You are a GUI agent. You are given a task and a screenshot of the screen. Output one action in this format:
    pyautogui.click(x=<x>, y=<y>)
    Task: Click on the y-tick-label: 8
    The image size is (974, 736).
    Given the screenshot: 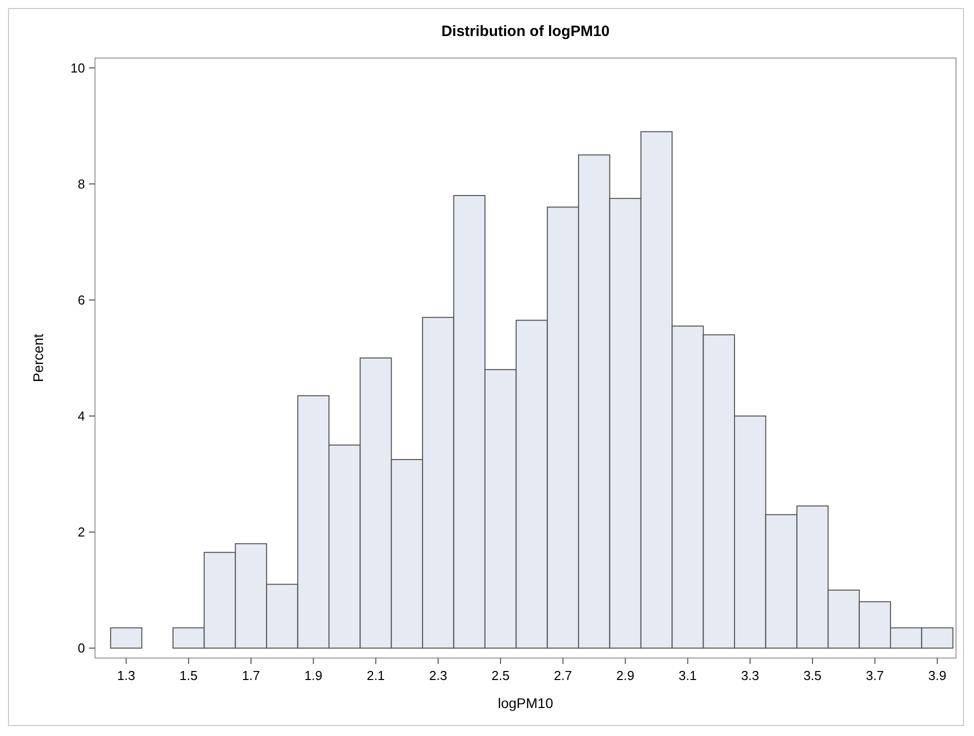 What is the action you would take?
    pyautogui.click(x=81, y=184)
    